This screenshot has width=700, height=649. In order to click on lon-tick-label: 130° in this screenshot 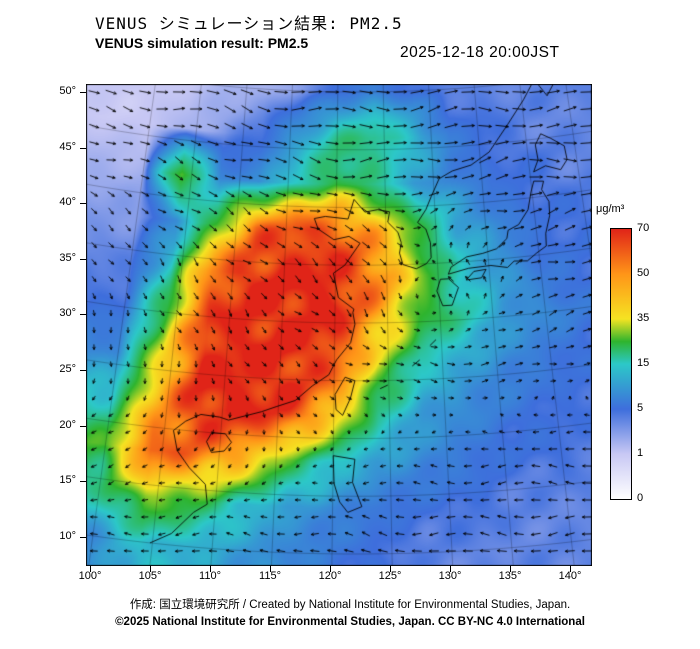, I will do `click(450, 576)`.